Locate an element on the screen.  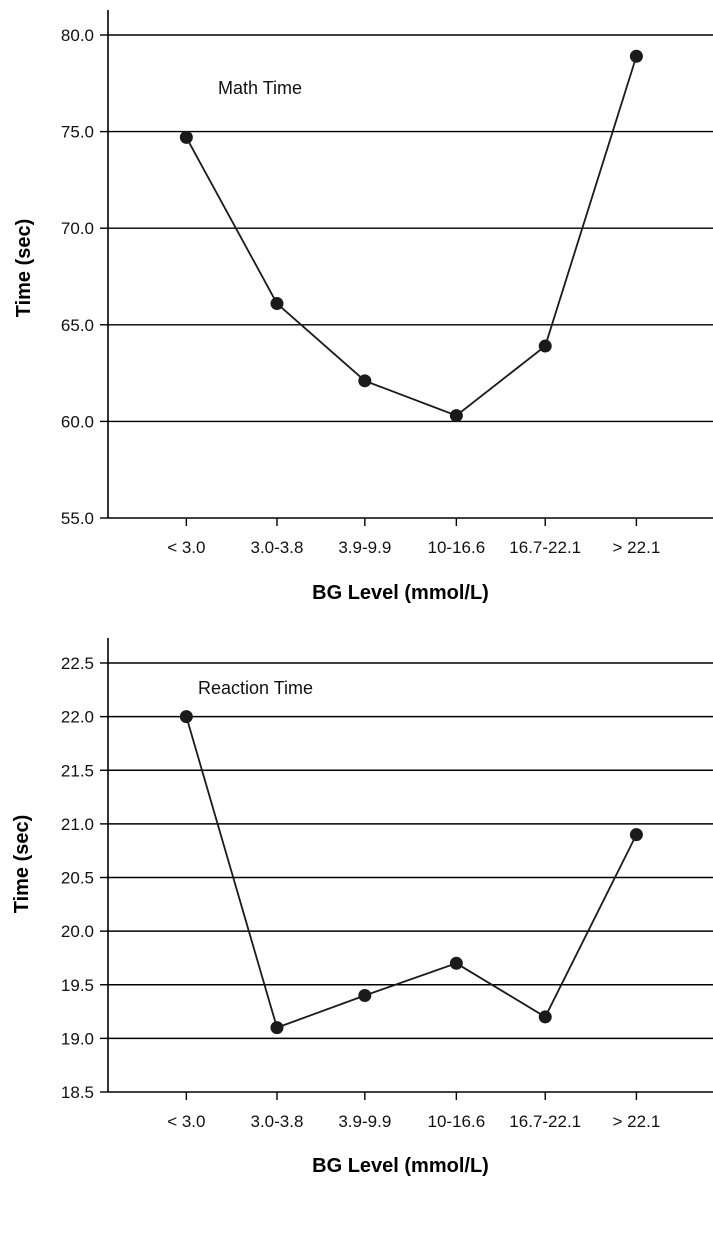
y-tick-label: 65.0 is located at coordinates (77, 325).